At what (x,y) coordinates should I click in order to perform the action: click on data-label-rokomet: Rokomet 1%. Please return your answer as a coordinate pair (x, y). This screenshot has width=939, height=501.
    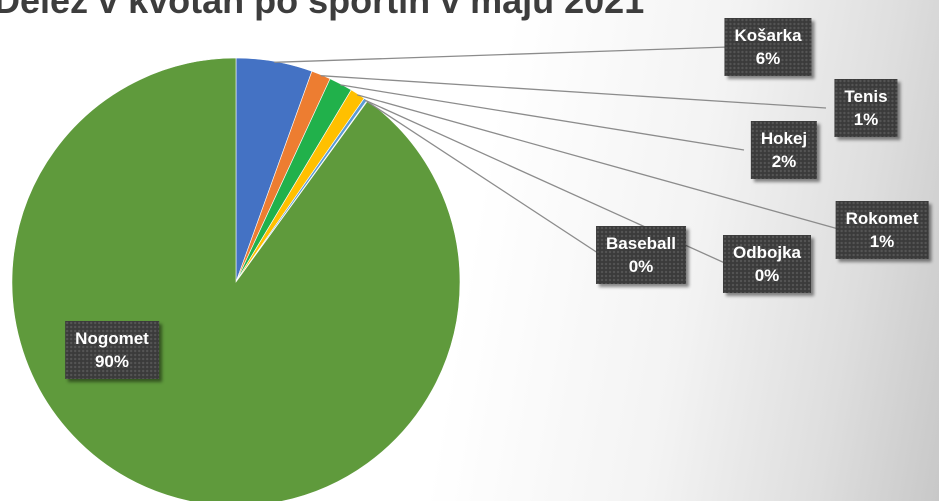
    Looking at the image, I should click on (882, 230).